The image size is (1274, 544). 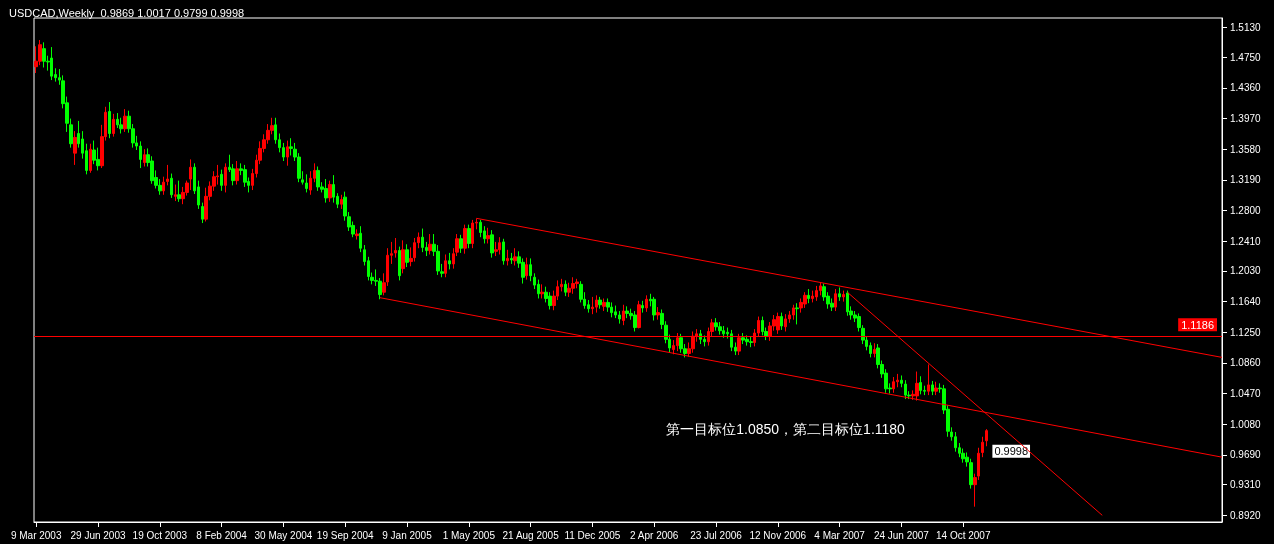 What do you see at coordinates (1246, 485) in the screenshot?
I see `y-tick-label: 0.9310` at bounding box center [1246, 485].